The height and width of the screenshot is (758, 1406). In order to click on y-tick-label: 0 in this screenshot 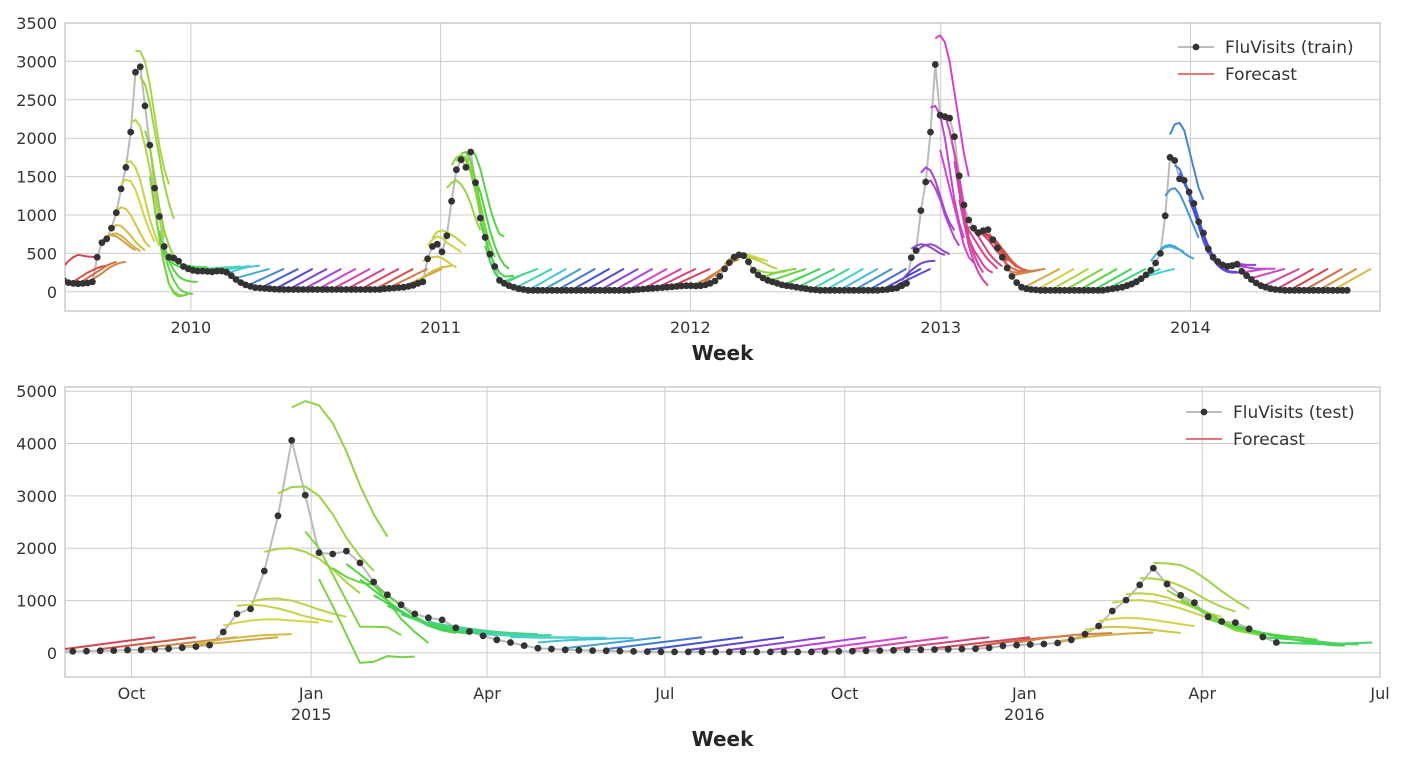, I will do `click(52, 653)`.